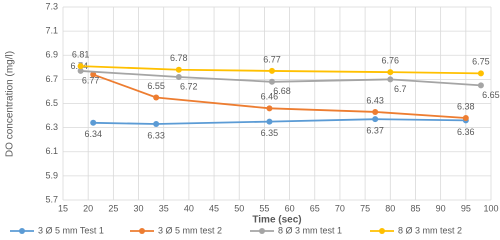 The height and width of the screenshot is (240, 500). I want to click on y-tick-label: 6.5, so click(51, 103).